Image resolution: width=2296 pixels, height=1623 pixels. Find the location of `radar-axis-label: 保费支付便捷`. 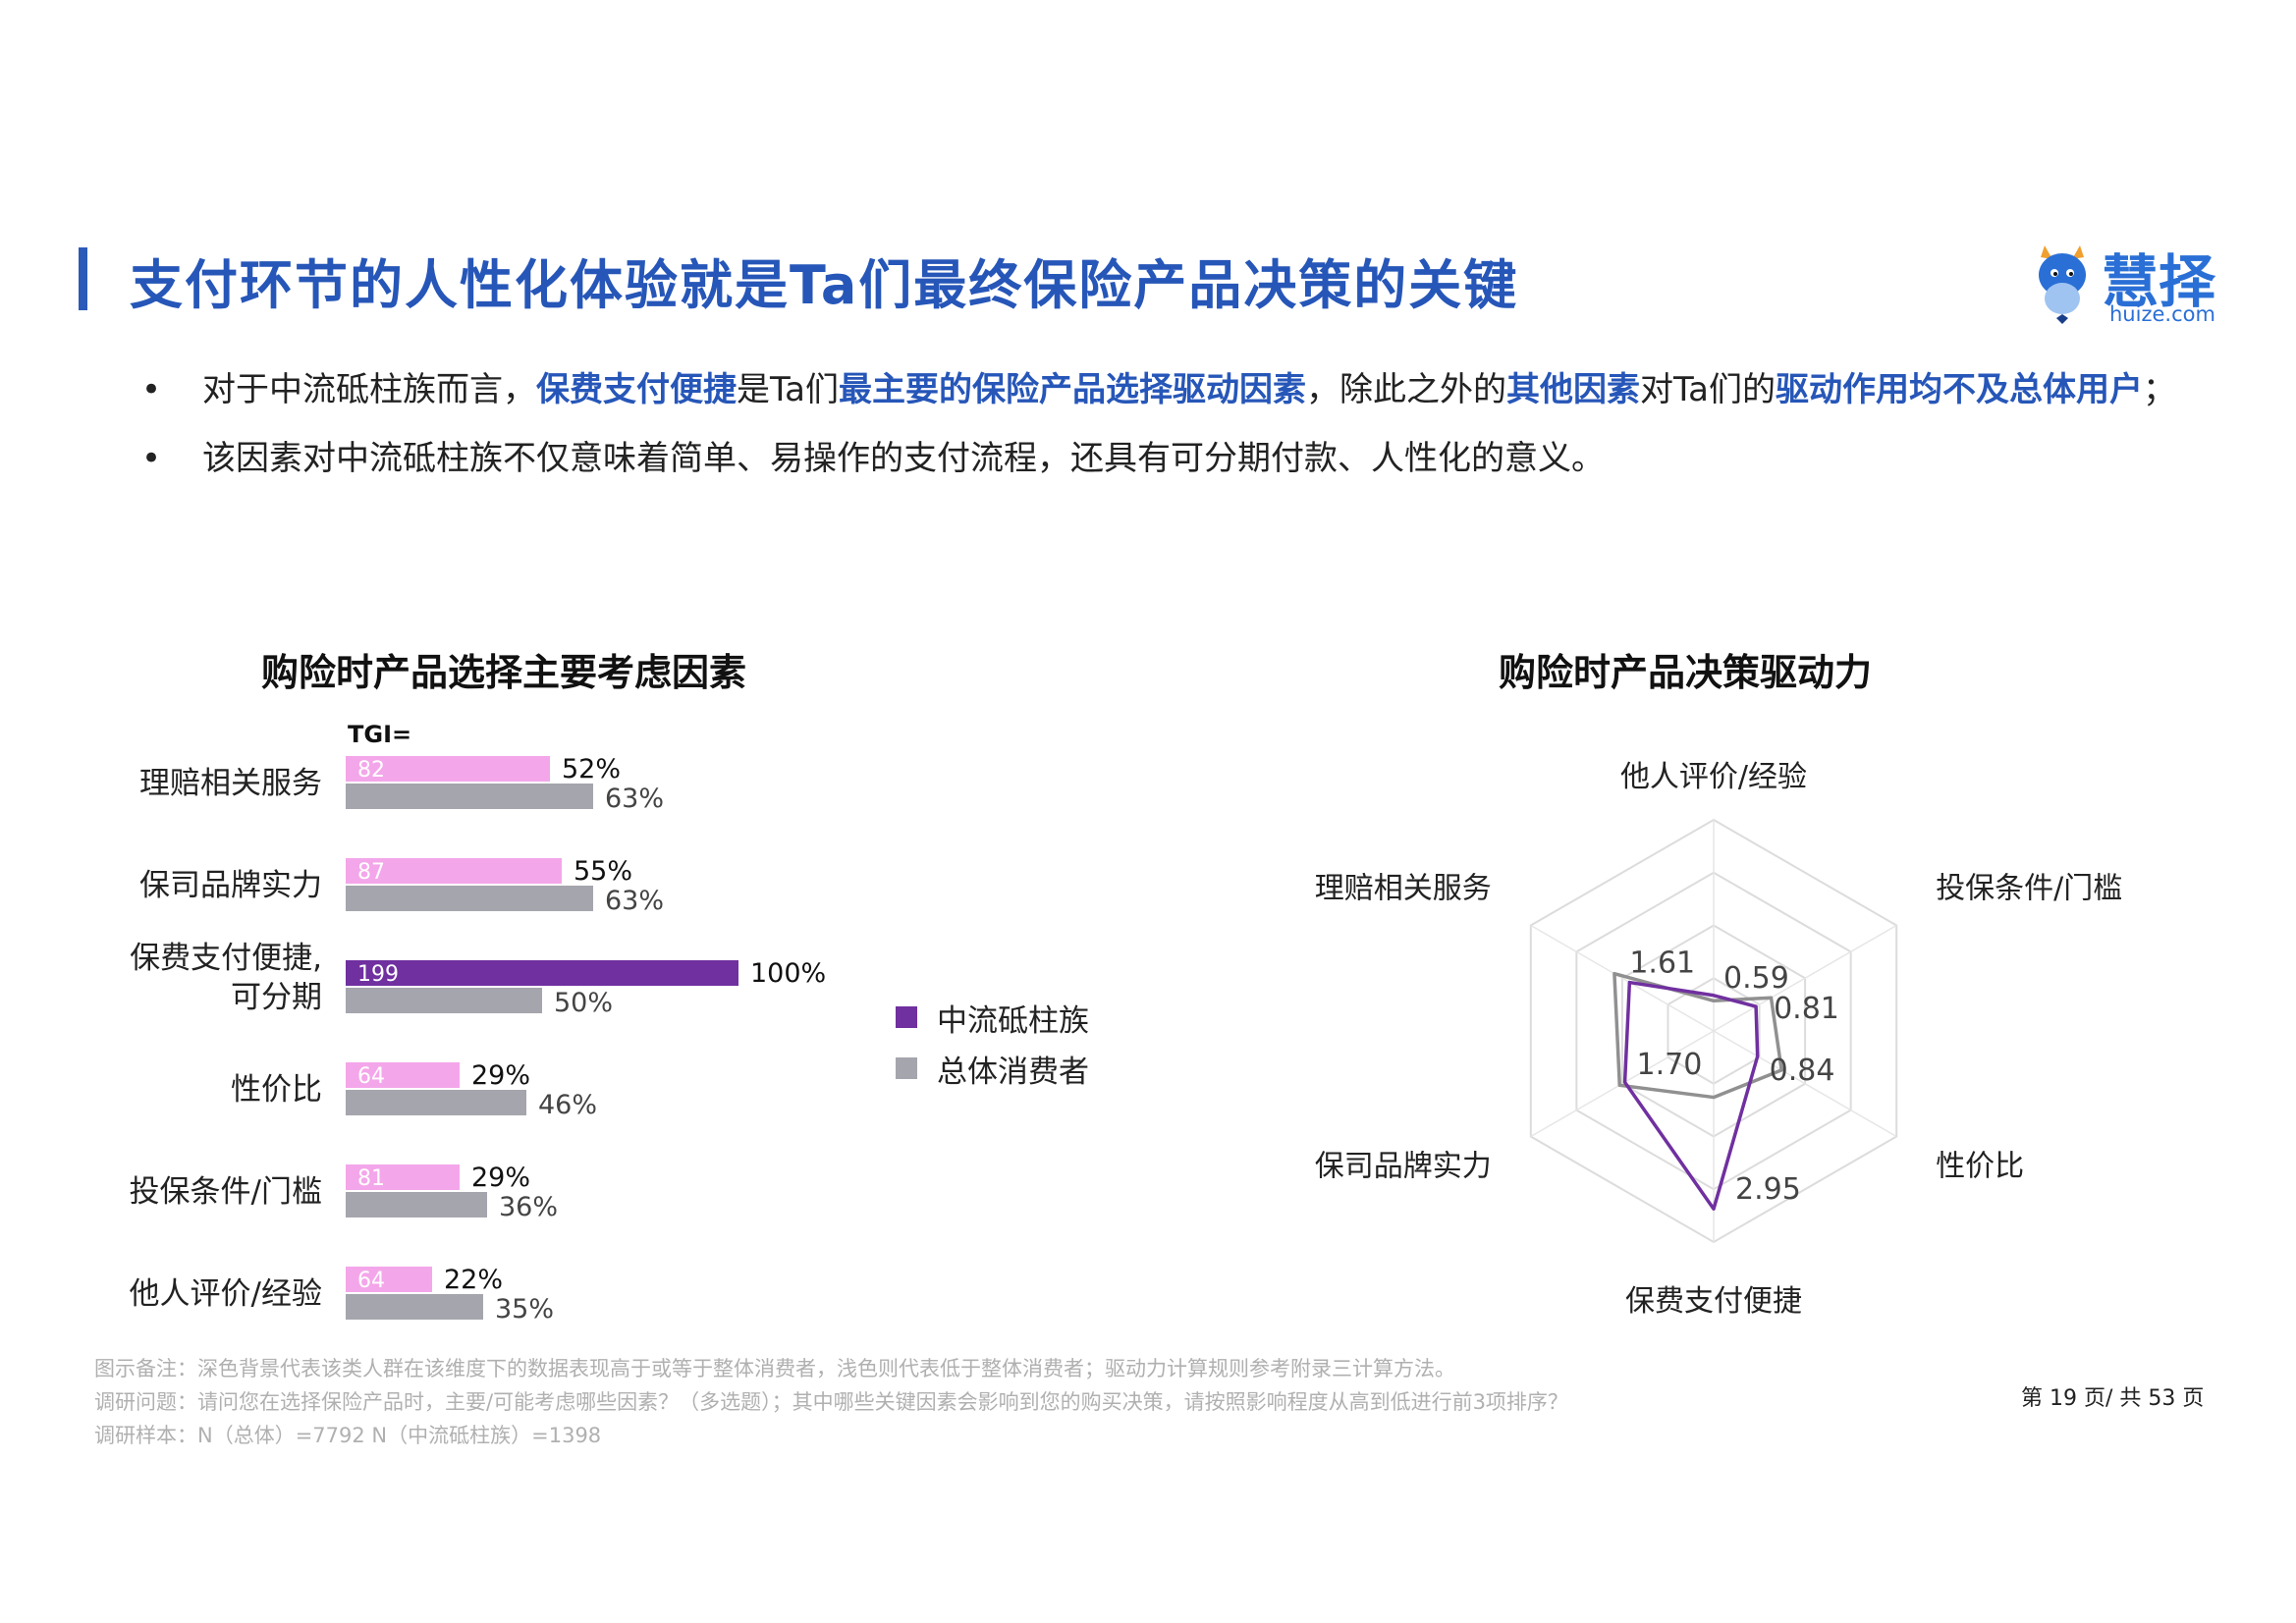

radar-axis-label: 保费支付便捷 is located at coordinates (1713, 1302).